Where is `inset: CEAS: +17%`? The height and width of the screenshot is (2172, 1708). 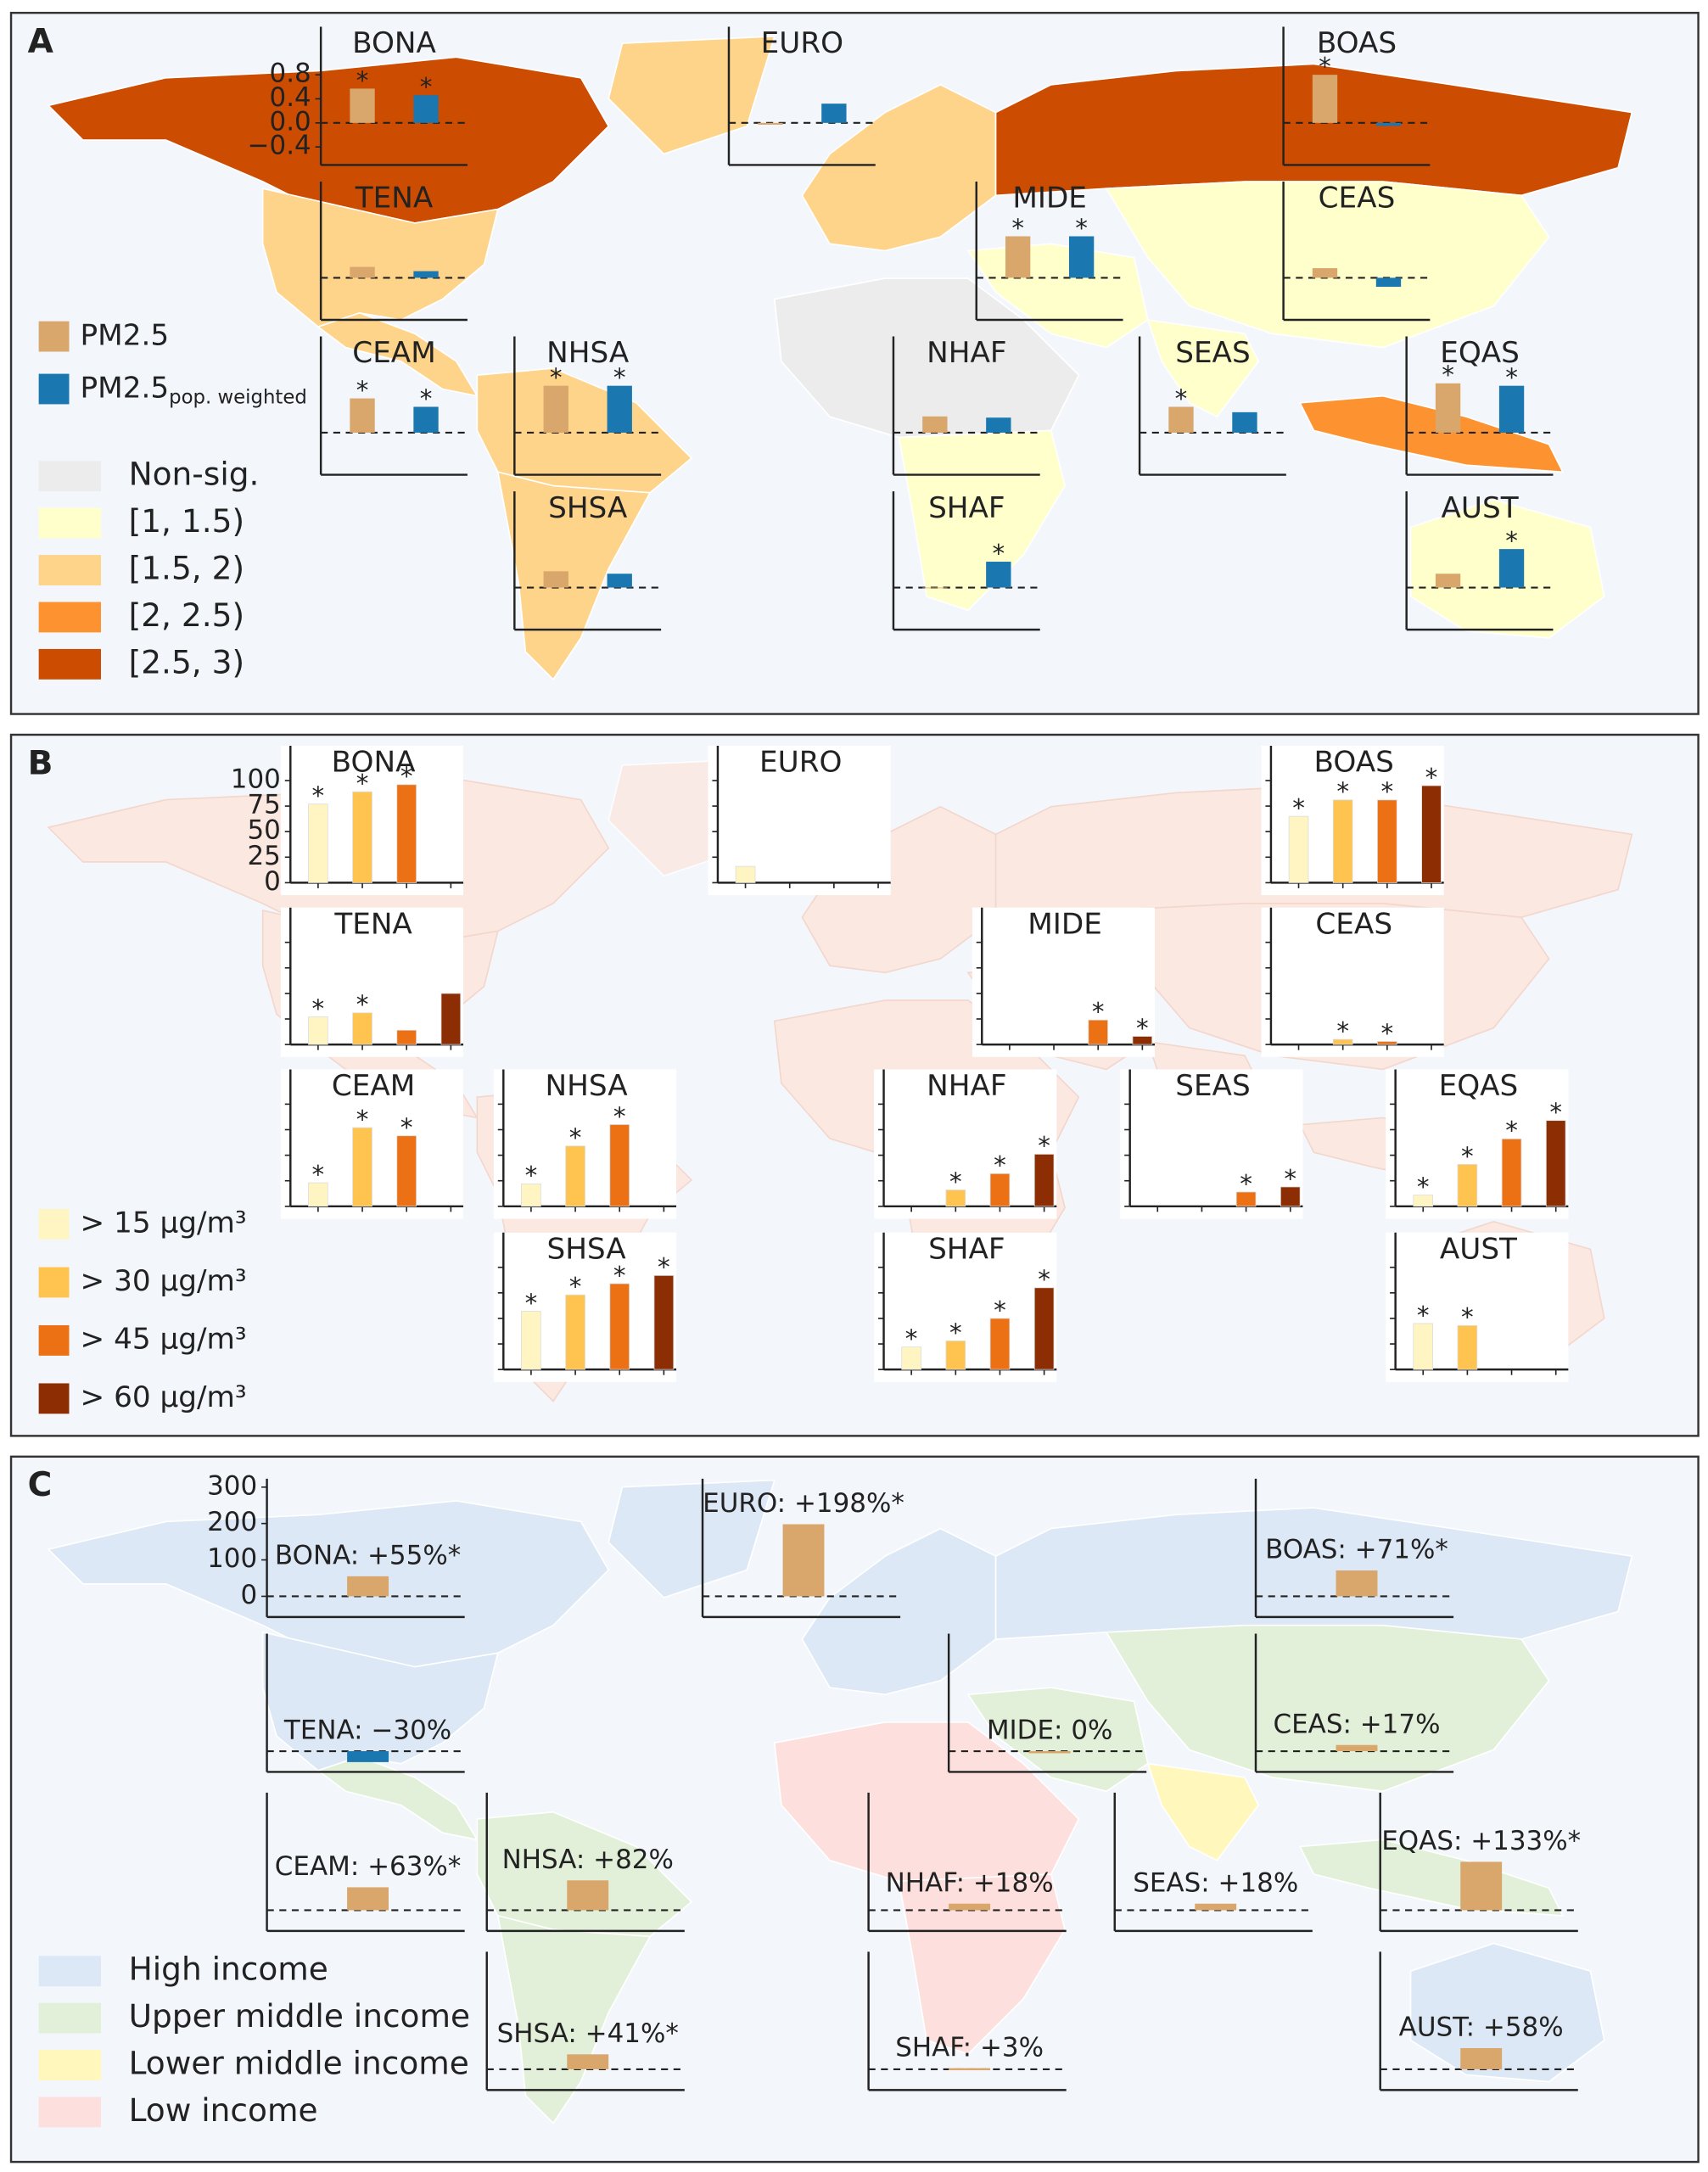
inset: CEAS: +17% is located at coordinates (1354, 1703).